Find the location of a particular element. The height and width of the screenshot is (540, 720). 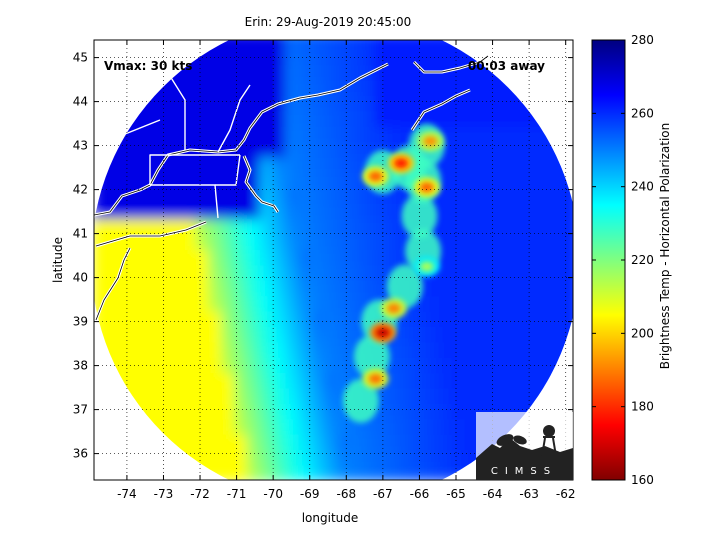

y-tick-label: 36 is located at coordinates (80, 454).